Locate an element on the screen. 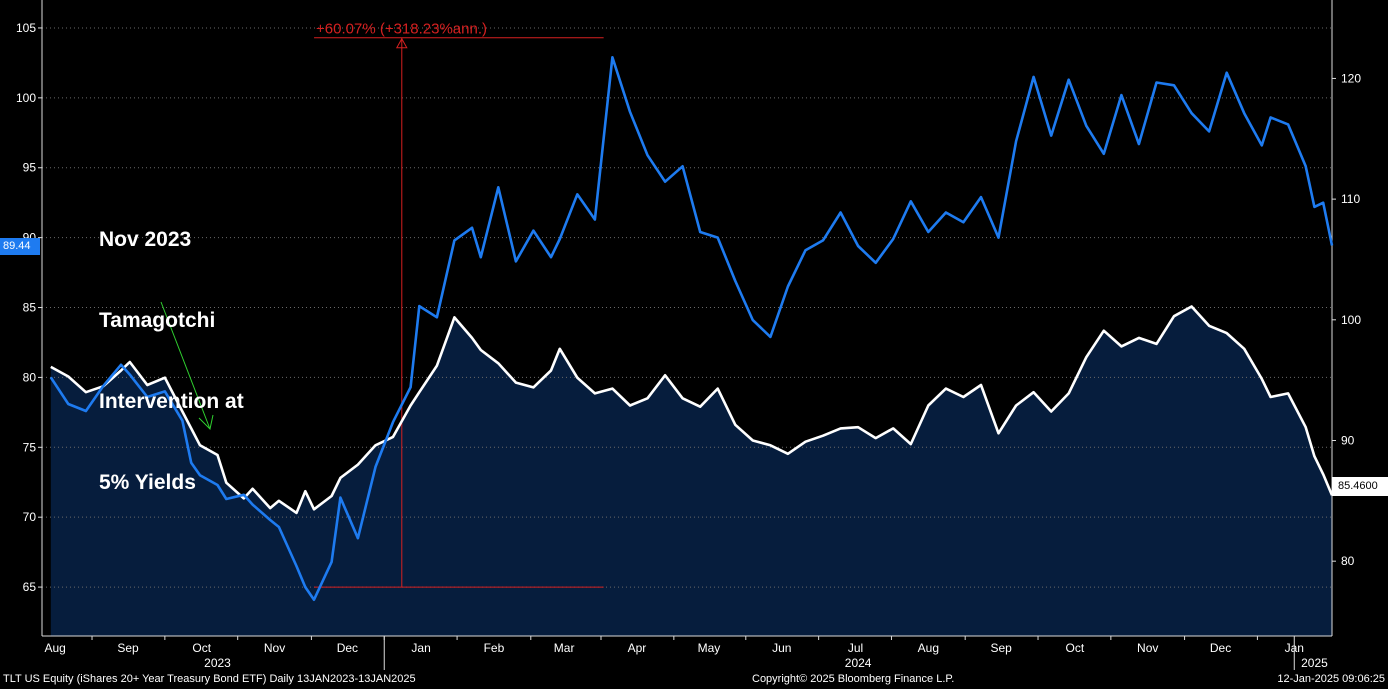 This screenshot has height=689, width=1388. left-tick-label: 95 is located at coordinates (30, 168).